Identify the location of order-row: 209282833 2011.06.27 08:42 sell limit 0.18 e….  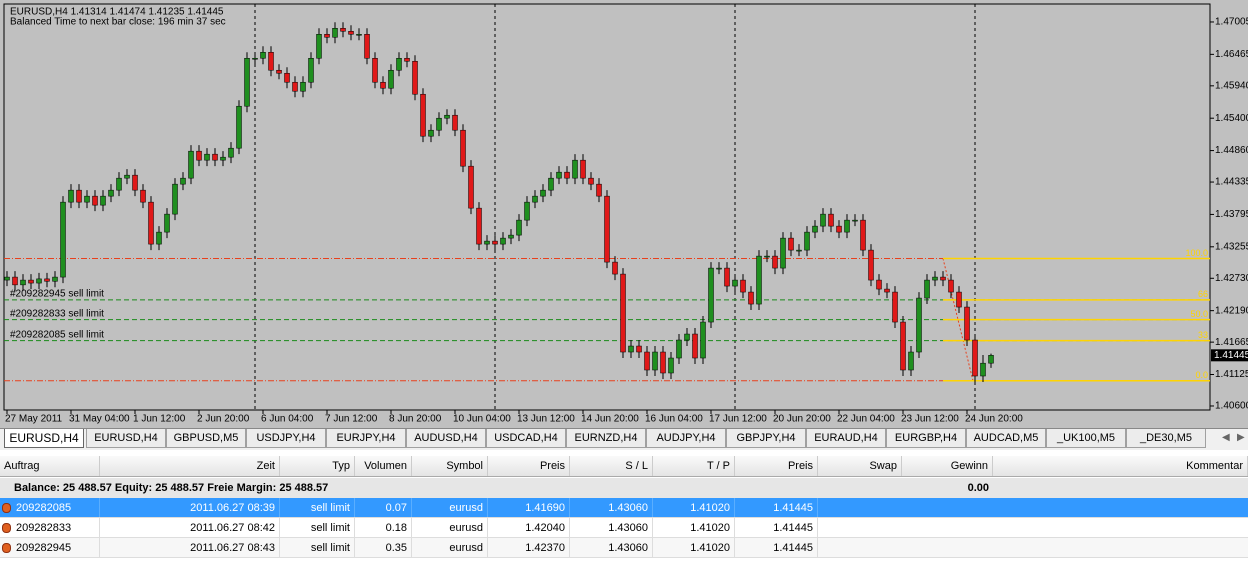
(624, 528).